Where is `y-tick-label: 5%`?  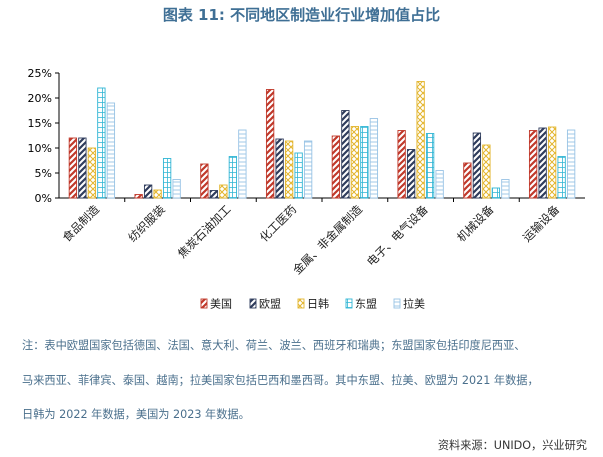
y-tick-label: 5% is located at coordinates (43, 173).